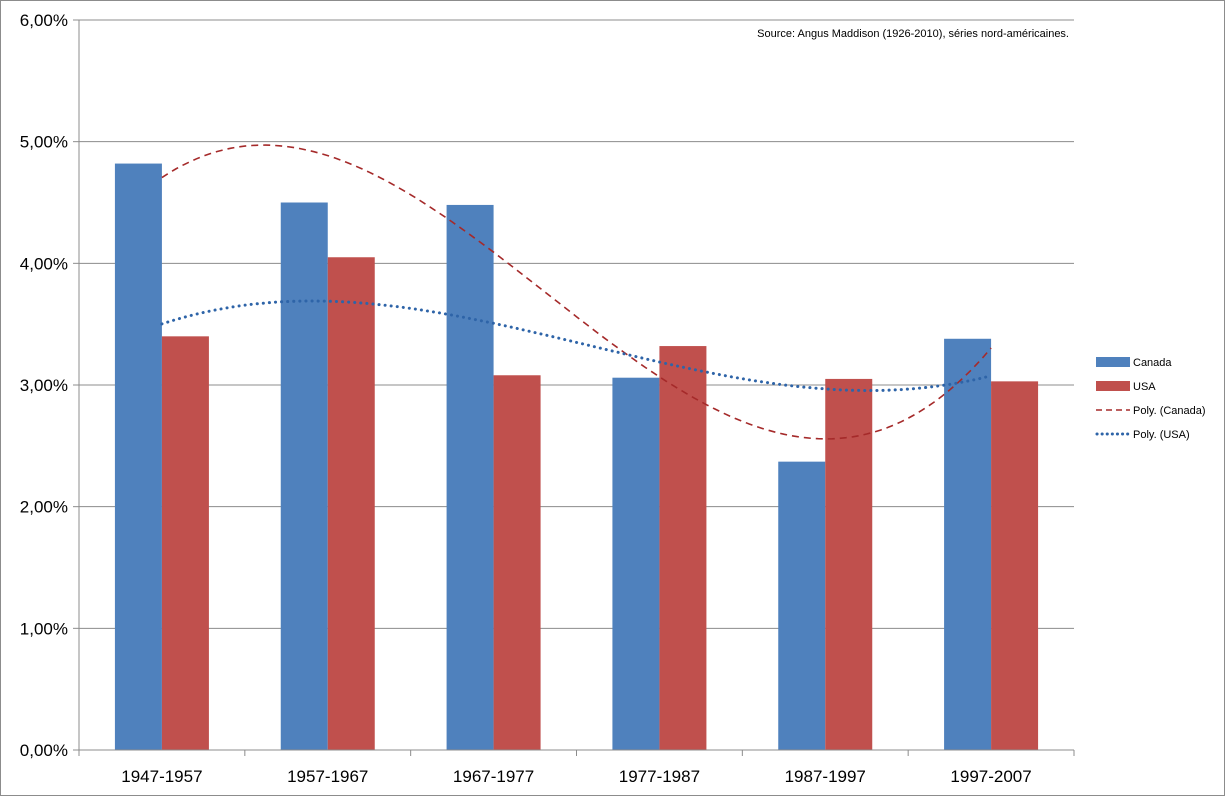  Describe the element at coordinates (493, 776) in the screenshot. I see `x-tick-label: 1967-1977` at that location.